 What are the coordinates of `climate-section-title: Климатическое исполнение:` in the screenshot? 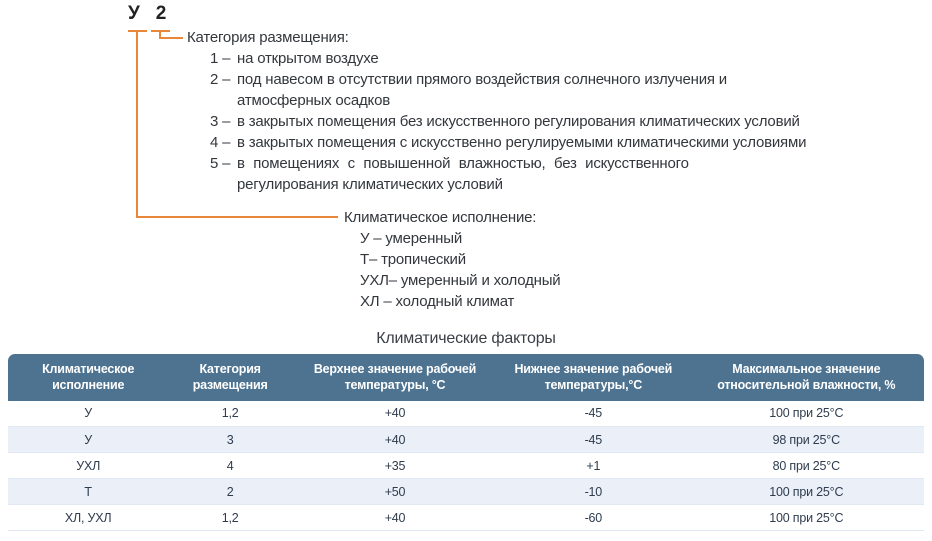 It's located at (440, 217).